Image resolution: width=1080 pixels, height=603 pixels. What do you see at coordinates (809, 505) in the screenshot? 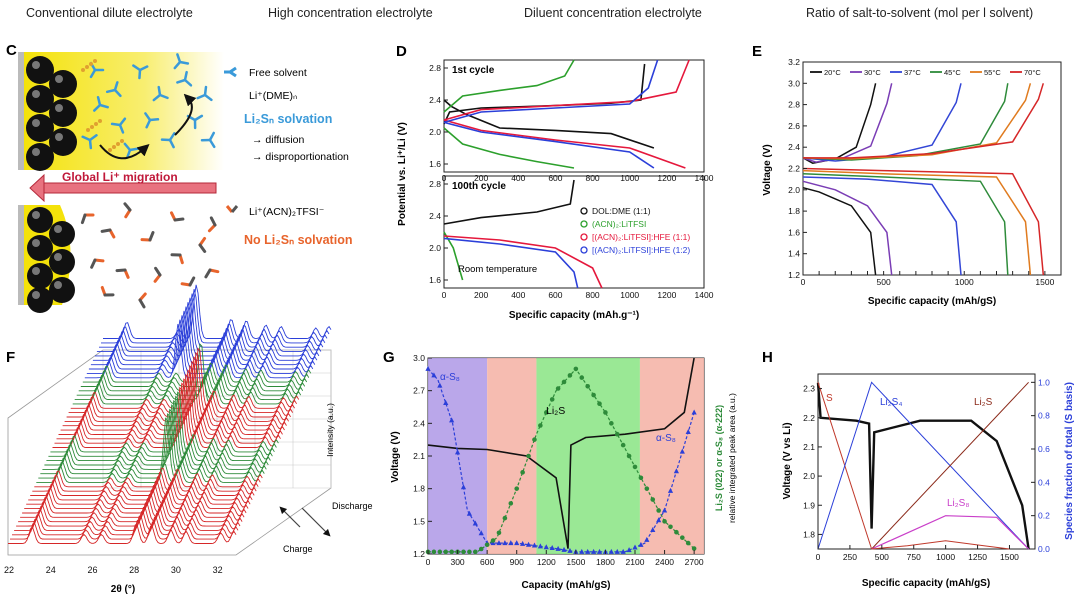
I see `h-ytick-label: 1.9` at bounding box center [809, 505].